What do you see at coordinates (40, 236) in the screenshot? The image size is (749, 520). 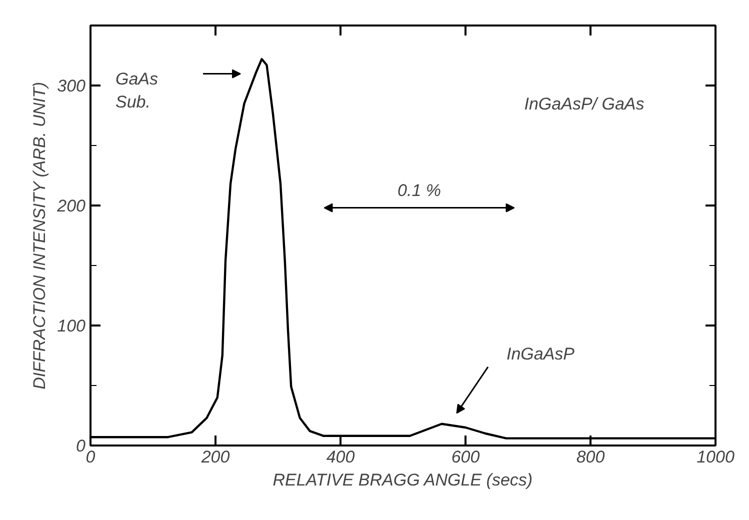 I see `y-axis-title: DIFFRACTION INTENSITY (ARB. UNIT)` at bounding box center [40, 236].